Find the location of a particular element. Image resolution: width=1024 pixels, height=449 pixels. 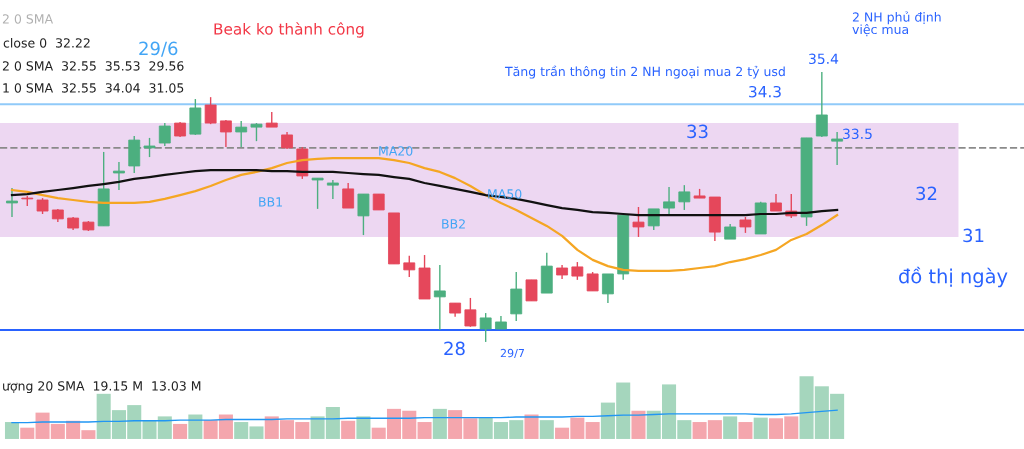

text: Beak ko thành công is located at coordinates (289, 30).